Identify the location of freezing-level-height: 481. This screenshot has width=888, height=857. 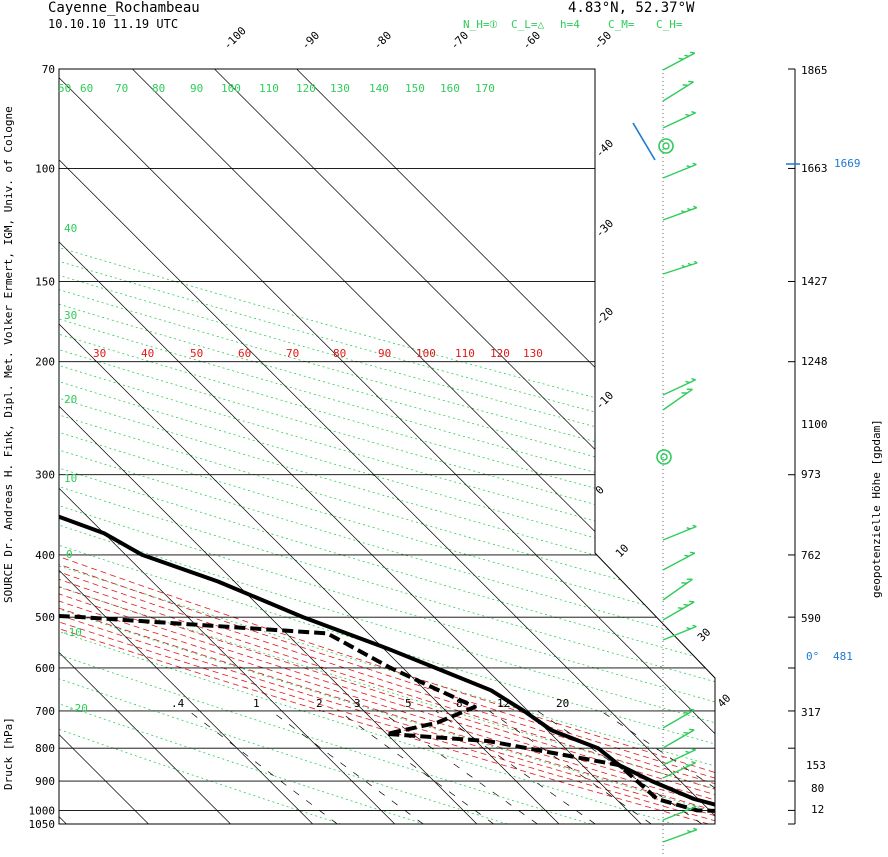
(843, 656).